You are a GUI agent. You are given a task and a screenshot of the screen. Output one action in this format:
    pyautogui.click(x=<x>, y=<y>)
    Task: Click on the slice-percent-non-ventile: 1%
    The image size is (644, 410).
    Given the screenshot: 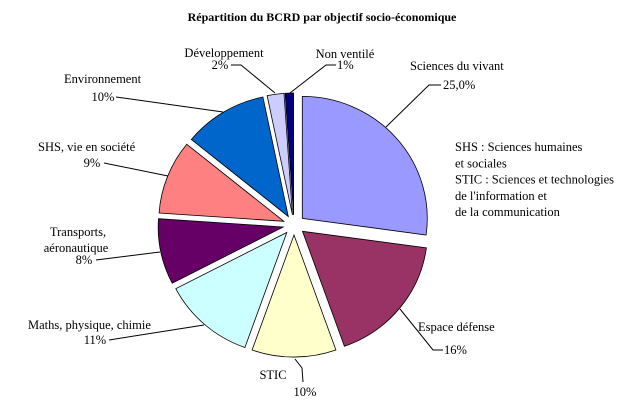 What is the action you would take?
    pyautogui.click(x=345, y=65)
    